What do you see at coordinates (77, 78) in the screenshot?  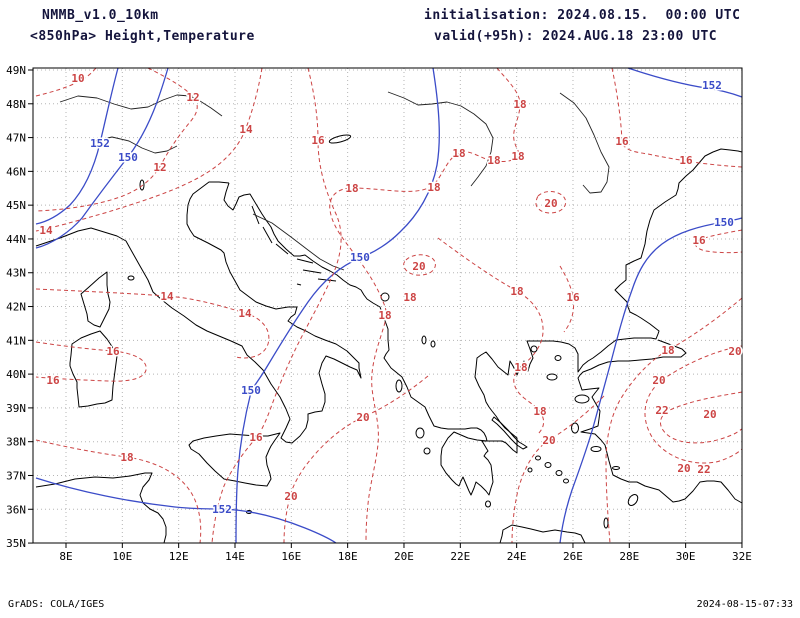 I see `temperature-contour-label: 10` at bounding box center [77, 78].